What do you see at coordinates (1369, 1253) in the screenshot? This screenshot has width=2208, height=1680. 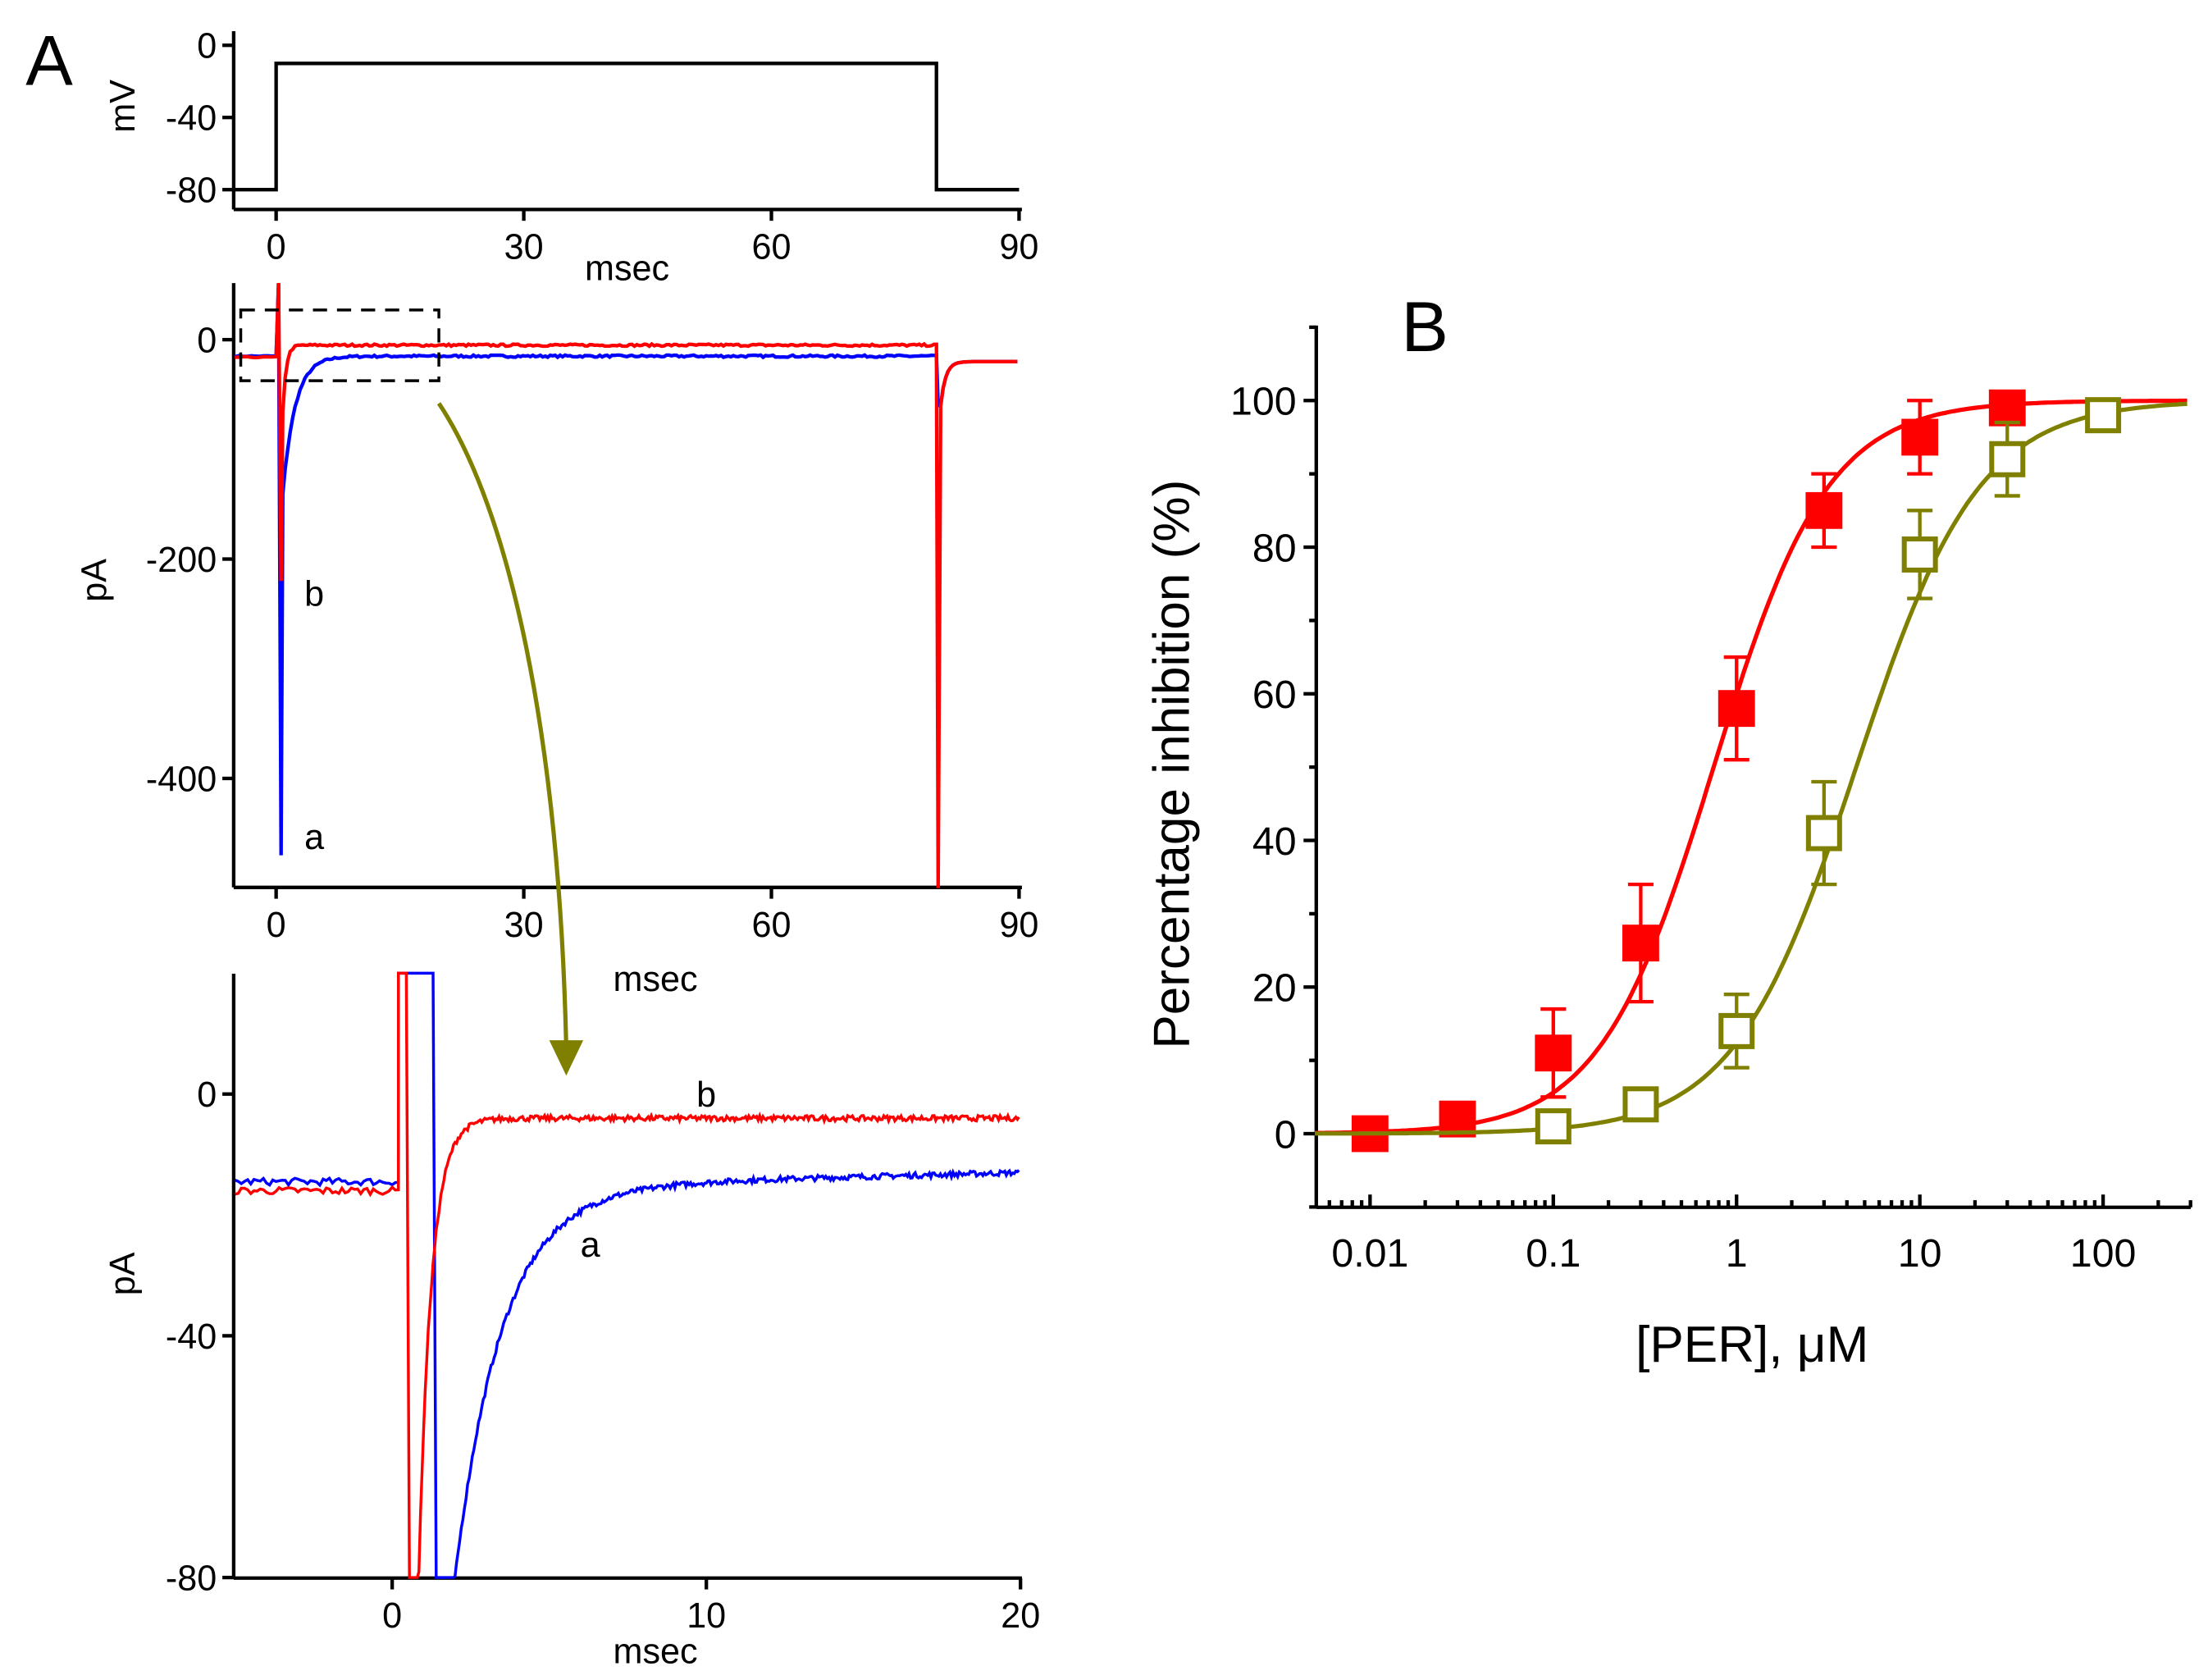 I see `x-tick-label: 0.01` at bounding box center [1369, 1253].